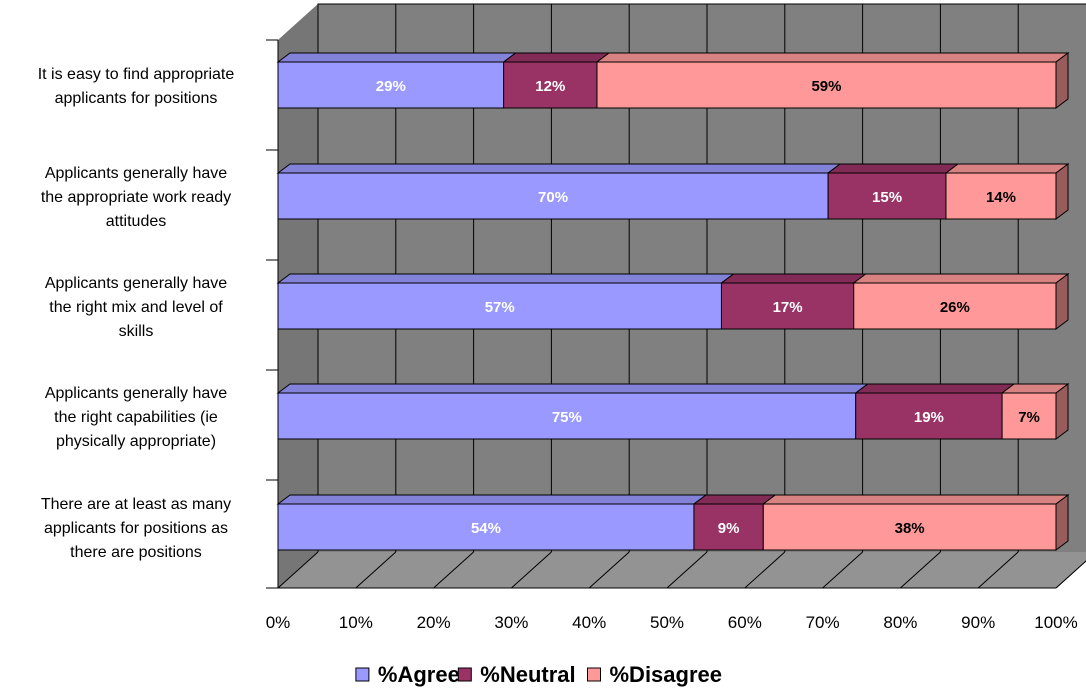 This screenshot has width=1086, height=696. I want to click on category-label: the right mix and level of, so click(136, 307).